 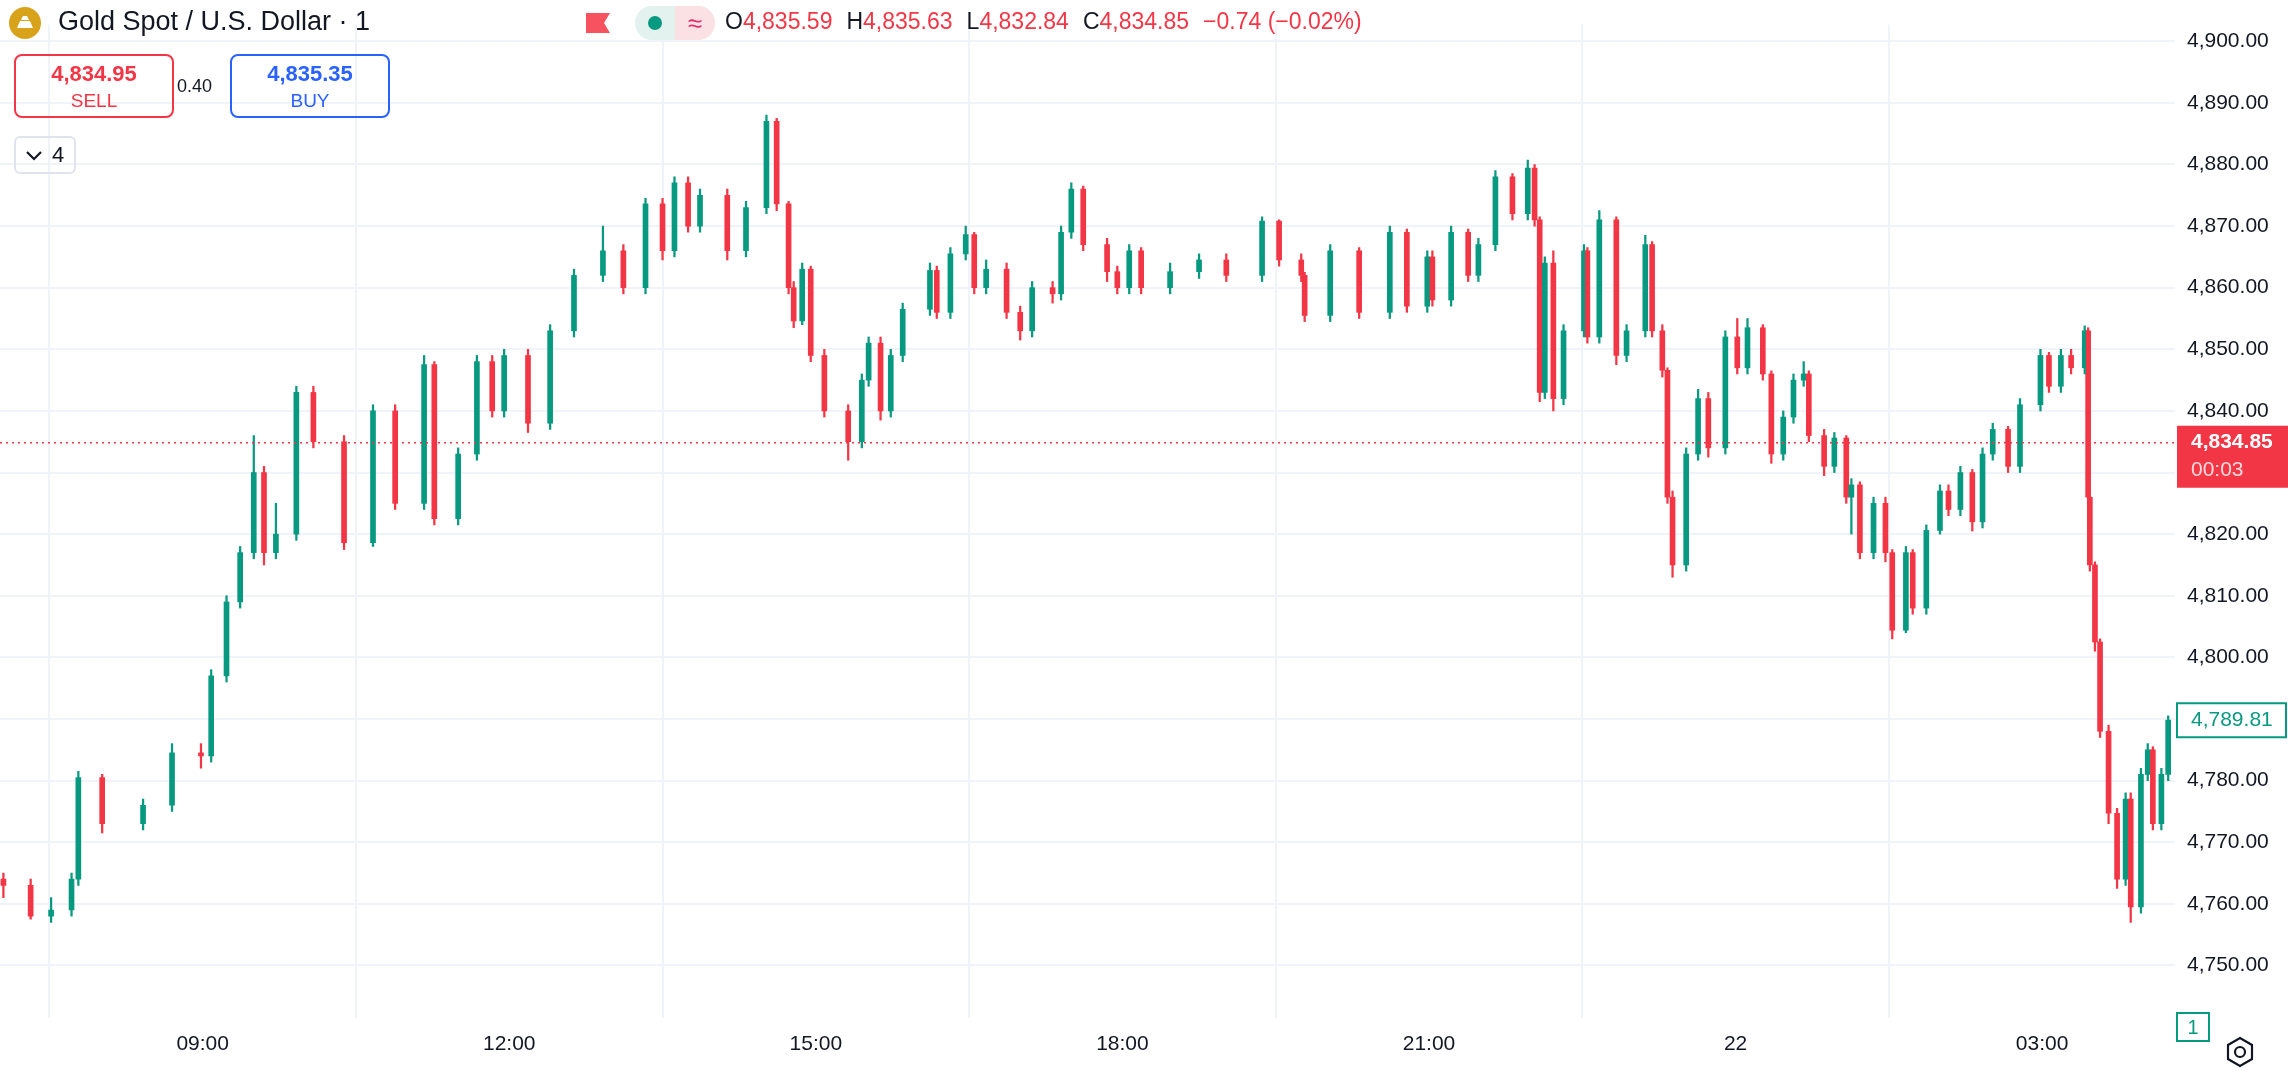 I want to click on y-tick-label: 4,840.00, so click(x=2228, y=409).